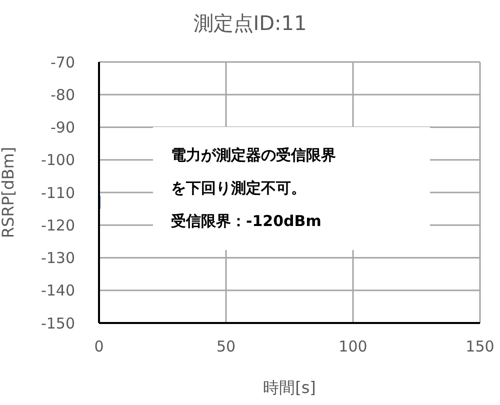 This screenshot has height=405, width=500. Describe the element at coordinates (246, 221) in the screenshot. I see `annotation: 受信限界：-120dBm` at that location.